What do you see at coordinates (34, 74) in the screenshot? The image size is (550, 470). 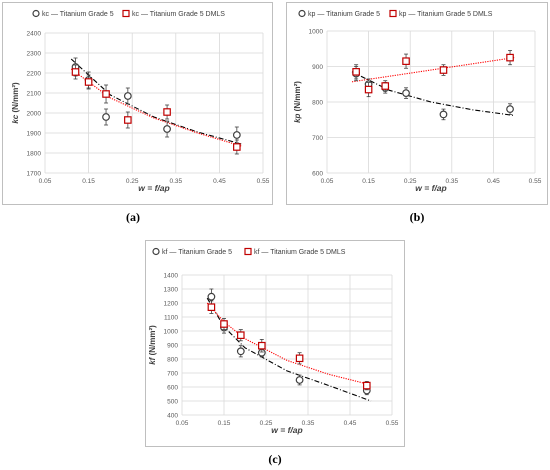 I see `y-tick-label: 2200` at bounding box center [34, 74].